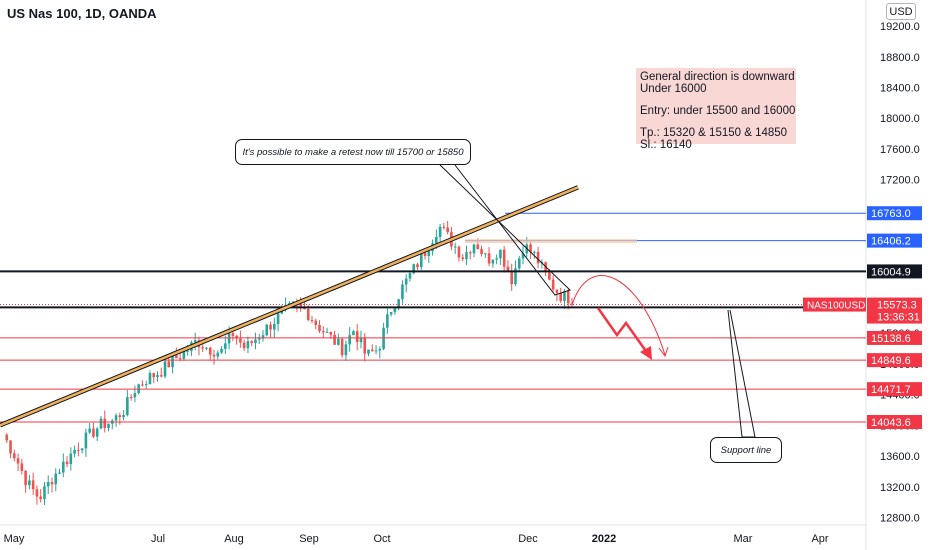  What do you see at coordinates (158, 539) in the screenshot?
I see `x-tick-label: Jul` at bounding box center [158, 539].